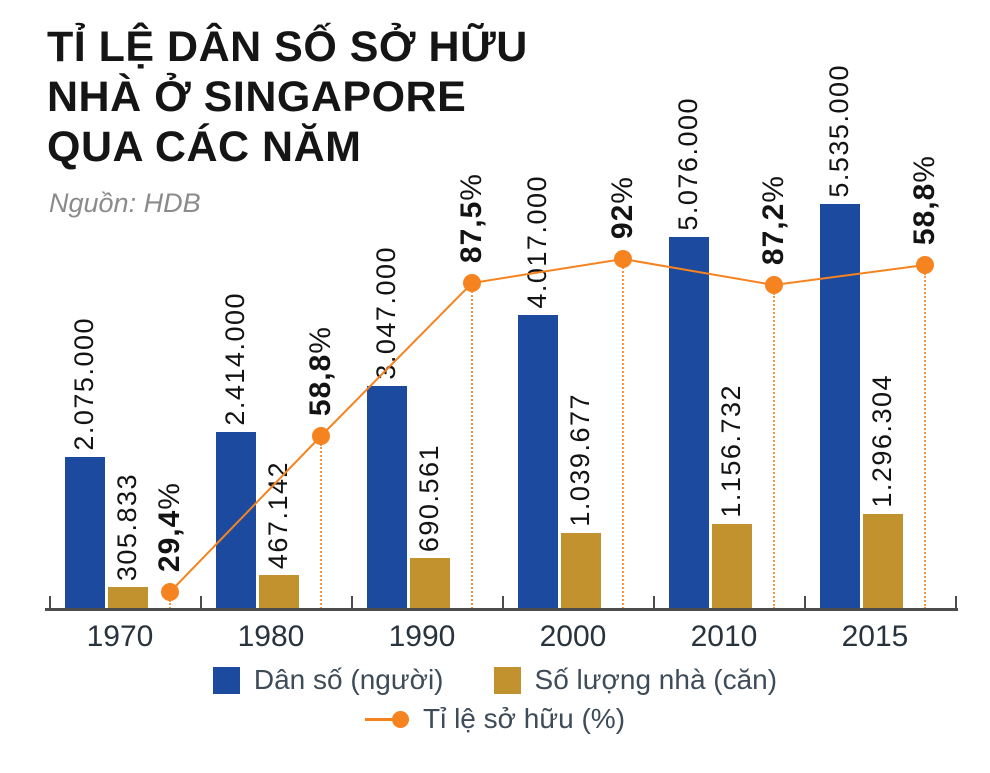 The image size is (990, 773). I want to click on legend-label: Tỉ lệ sở hữu (%), so click(524, 718).